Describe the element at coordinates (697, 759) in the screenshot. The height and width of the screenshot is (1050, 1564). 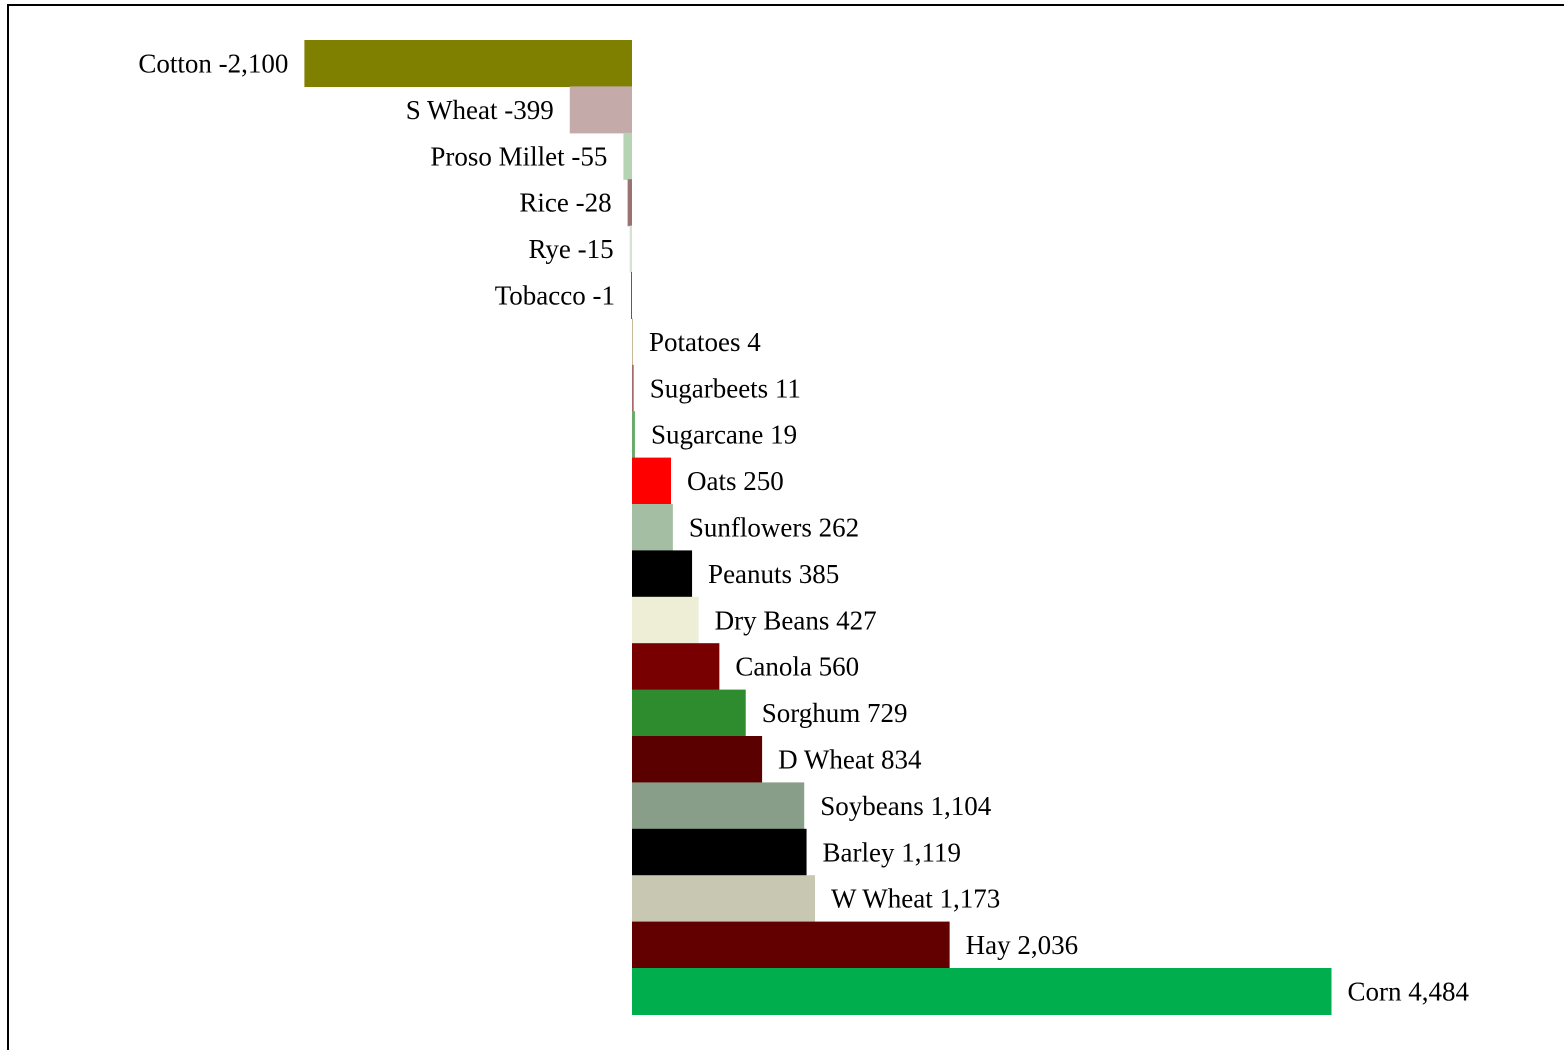
I see `bar-d-wheat` at that location.